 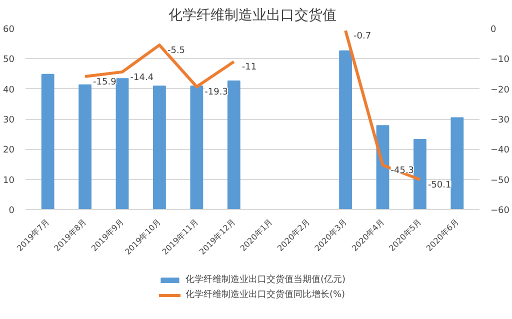 What do you see at coordinates (176, 51) in the screenshot?
I see `data-label: -5.5` at bounding box center [176, 51].